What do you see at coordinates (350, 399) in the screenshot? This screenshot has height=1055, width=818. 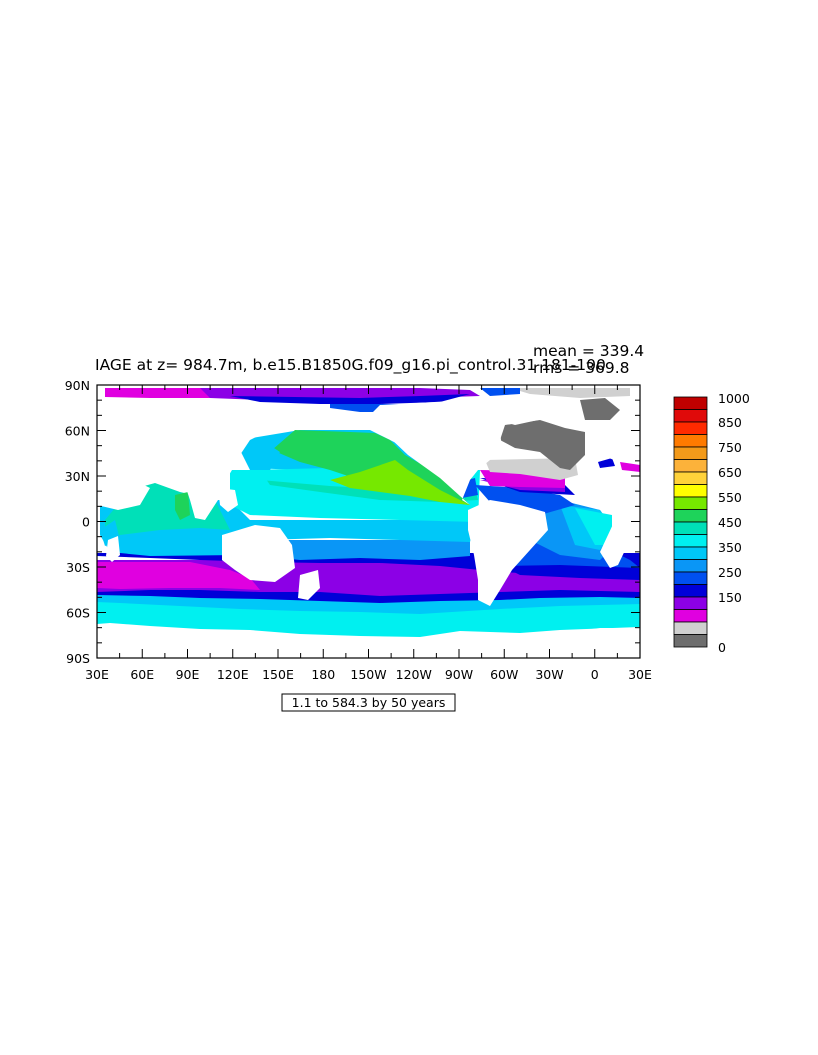 I see `arctic-blue` at bounding box center [350, 399].